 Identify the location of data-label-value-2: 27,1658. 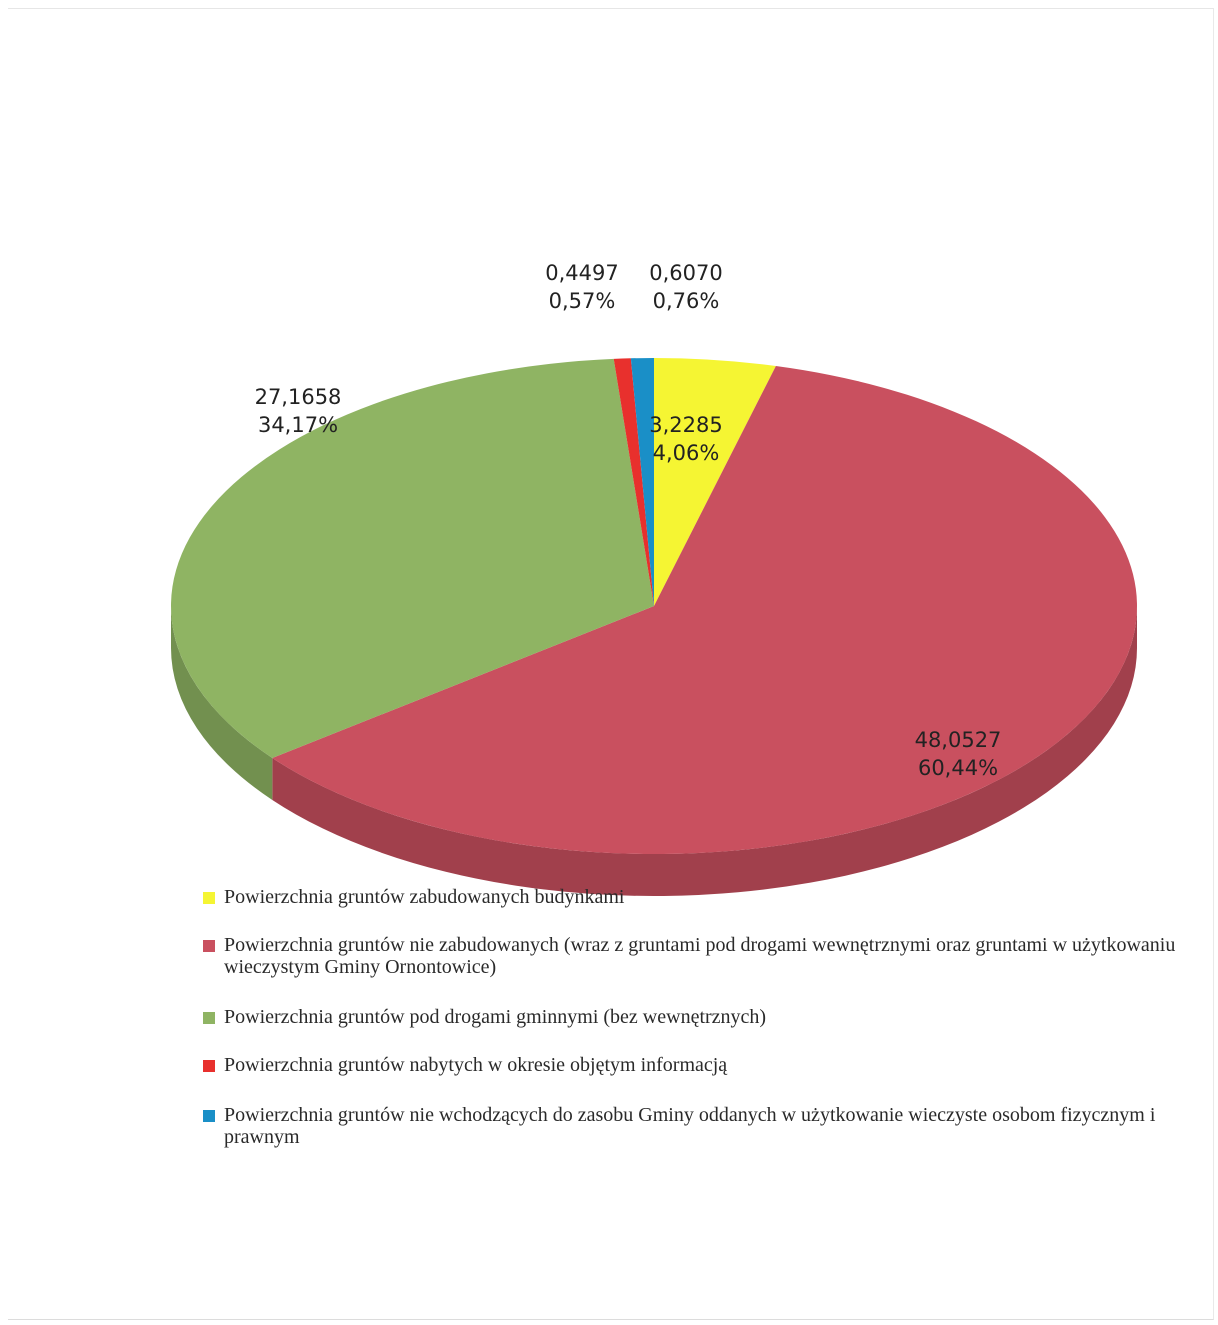
(298, 397).